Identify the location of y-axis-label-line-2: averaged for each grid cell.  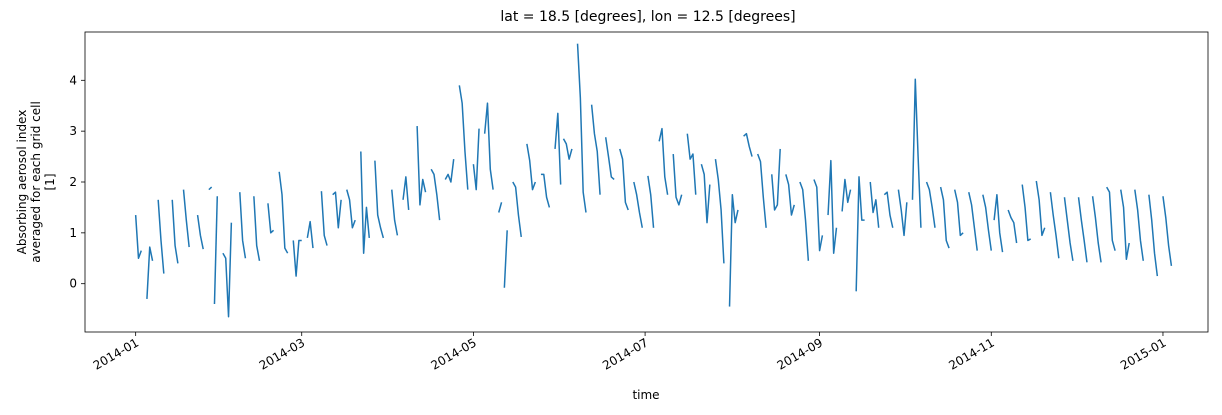
(36, 182).